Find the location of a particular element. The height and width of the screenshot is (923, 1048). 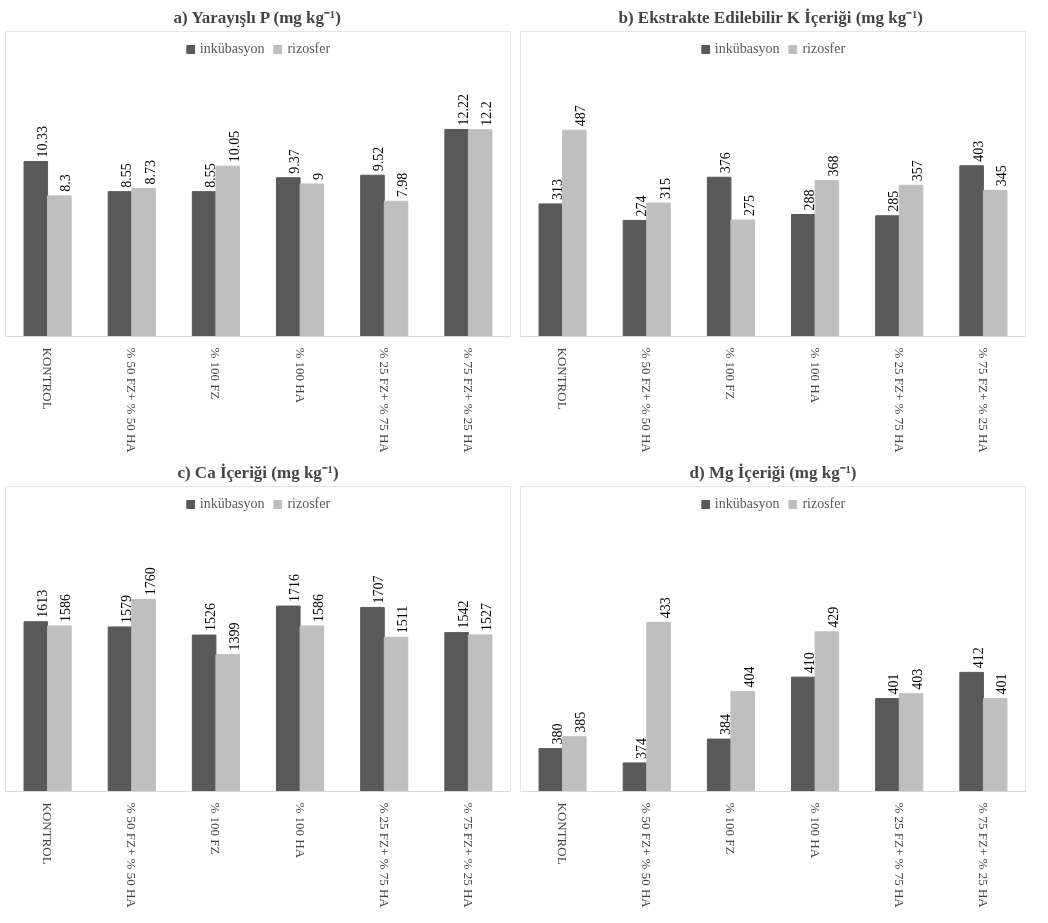

chart-title: c) Ca İçeriği (mg kg⁻¹) is located at coordinates (258, 472).